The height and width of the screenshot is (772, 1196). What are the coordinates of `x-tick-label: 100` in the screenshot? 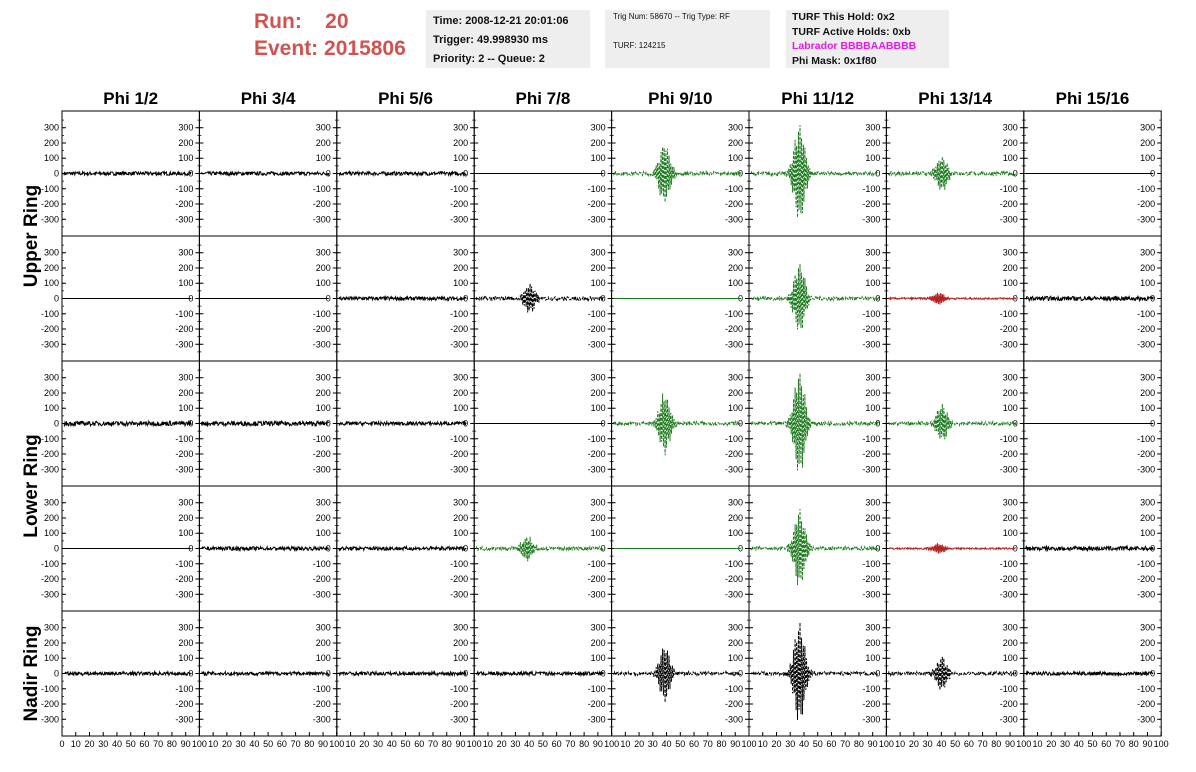 It's located at (1161, 744).